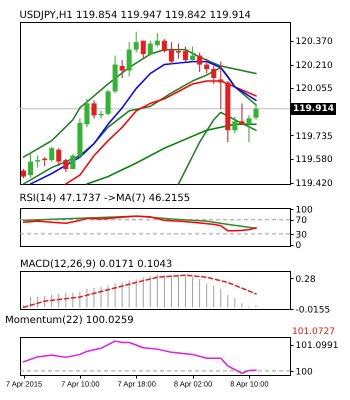  What do you see at coordinates (69, 320) in the screenshot?
I see `chart-title: Momentum(22) 100.0259` at bounding box center [69, 320].